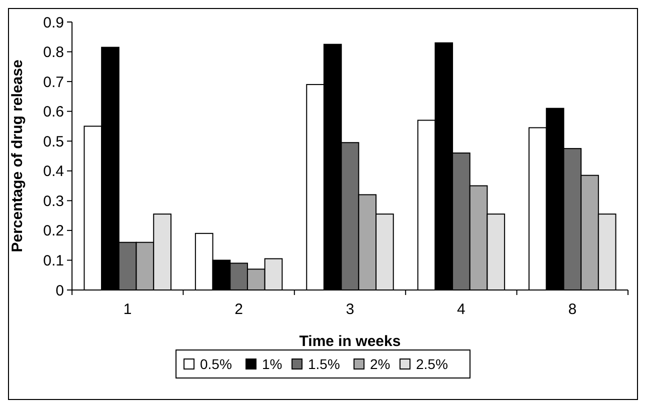 The width and height of the screenshot is (646, 408). What do you see at coordinates (53, 82) in the screenshot?
I see `y-tick-label: 0.7` at bounding box center [53, 82].